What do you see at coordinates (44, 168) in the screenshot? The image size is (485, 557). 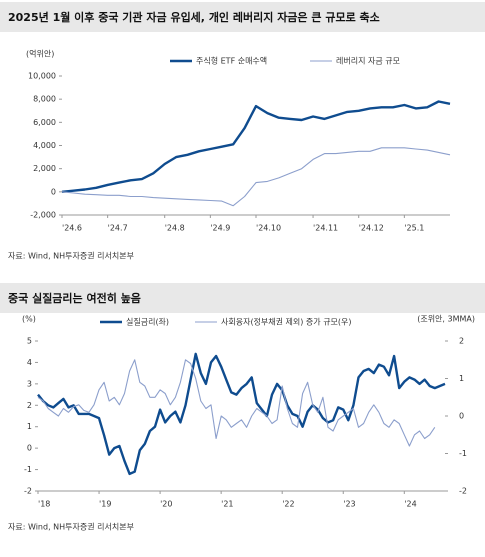 I see `y-tick-label: 2,000` at bounding box center [44, 168].